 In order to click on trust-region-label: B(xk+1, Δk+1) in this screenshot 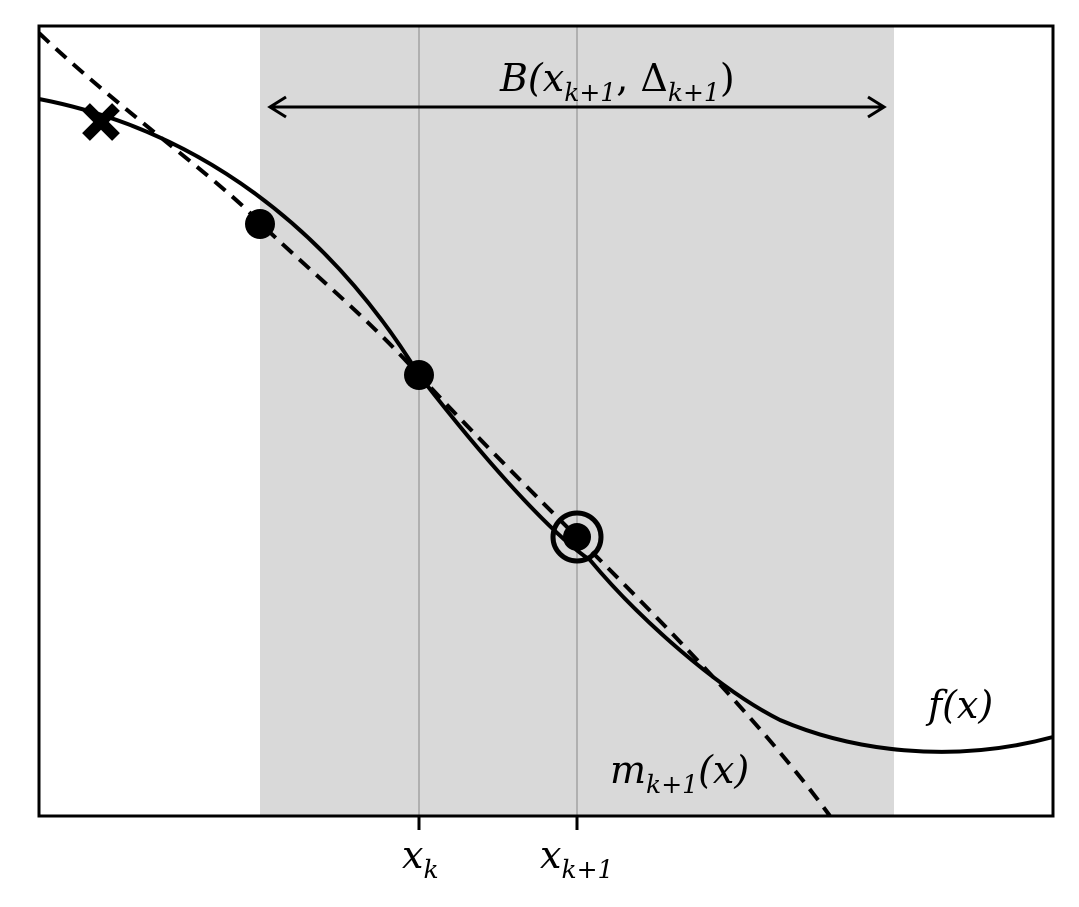, I will do `click(617, 81)`.